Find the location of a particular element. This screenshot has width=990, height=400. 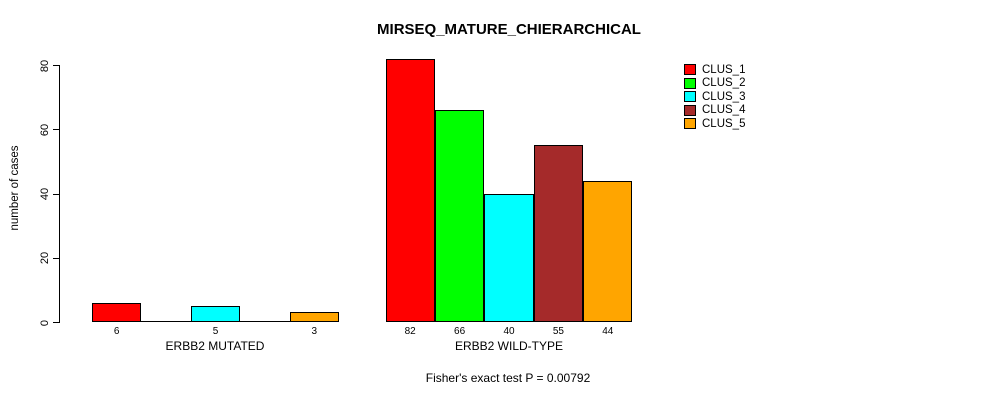

x-group-label-wildtype: ERBB2 WILD-TYPE is located at coordinates (509, 346).